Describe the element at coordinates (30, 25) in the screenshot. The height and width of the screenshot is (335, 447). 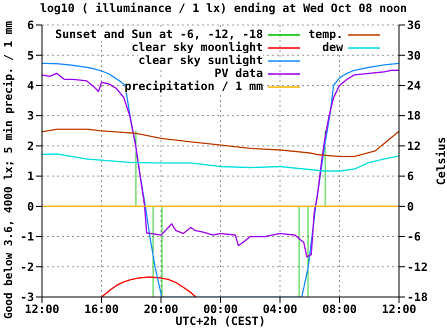
I see `y-tick-label: 6` at that location.